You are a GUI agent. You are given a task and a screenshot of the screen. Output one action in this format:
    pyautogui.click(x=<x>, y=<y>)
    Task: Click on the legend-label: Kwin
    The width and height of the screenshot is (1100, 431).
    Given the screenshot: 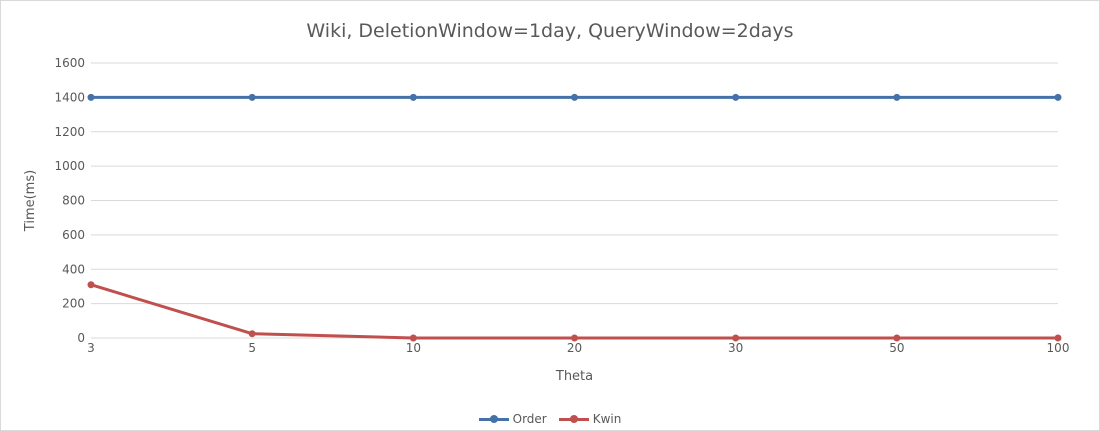 What is the action you would take?
    pyautogui.click(x=607, y=419)
    